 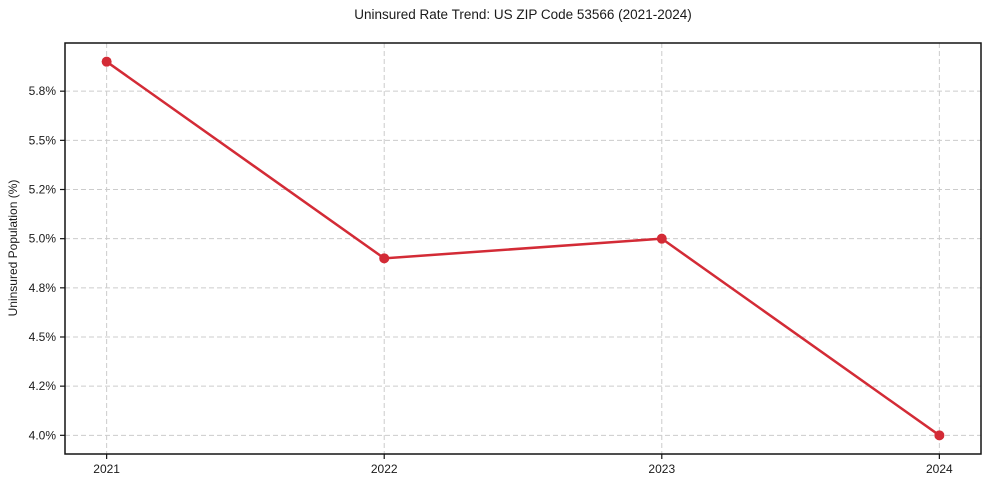 I want to click on y-tick-label: 4.0%, so click(x=43, y=435).